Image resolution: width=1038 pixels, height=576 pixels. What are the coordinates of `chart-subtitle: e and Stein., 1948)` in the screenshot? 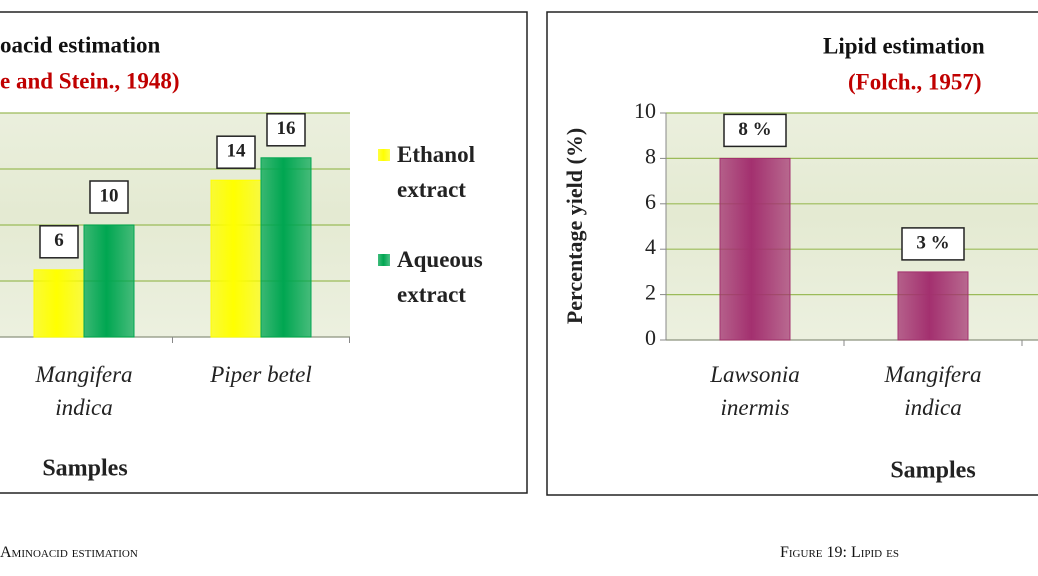 It's located at (90, 80).